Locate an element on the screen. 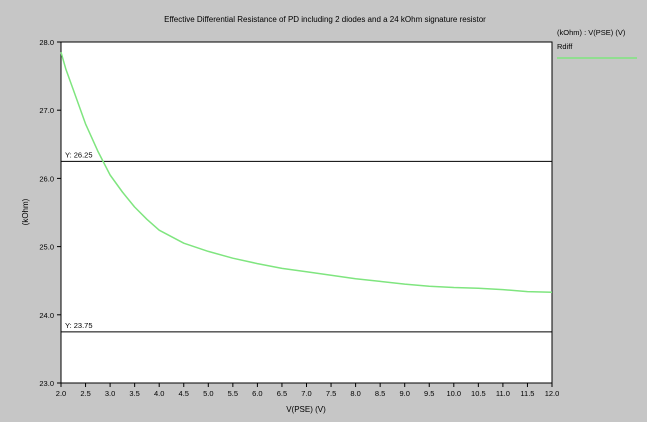 This screenshot has height=422, width=647. x-tick-label: 7.5 is located at coordinates (331, 393).